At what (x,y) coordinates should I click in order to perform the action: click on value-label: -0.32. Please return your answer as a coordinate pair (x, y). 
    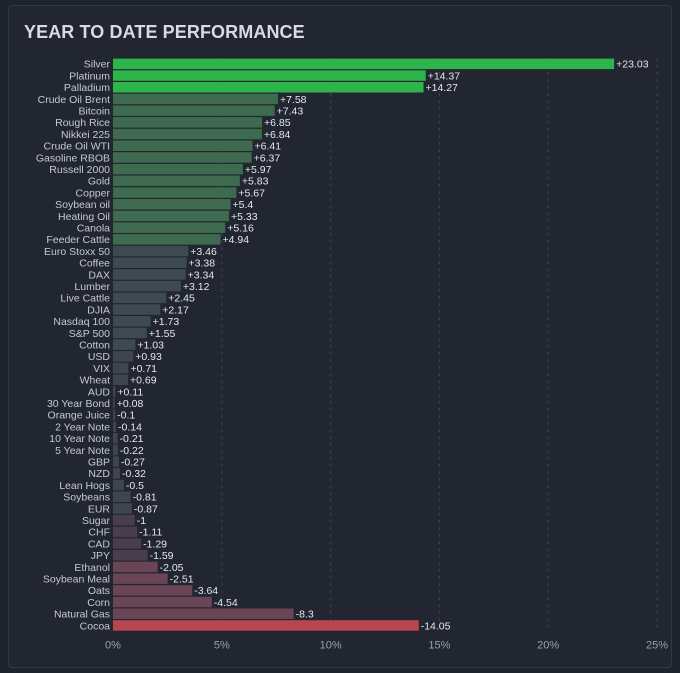
    Looking at the image, I should click on (134, 474).